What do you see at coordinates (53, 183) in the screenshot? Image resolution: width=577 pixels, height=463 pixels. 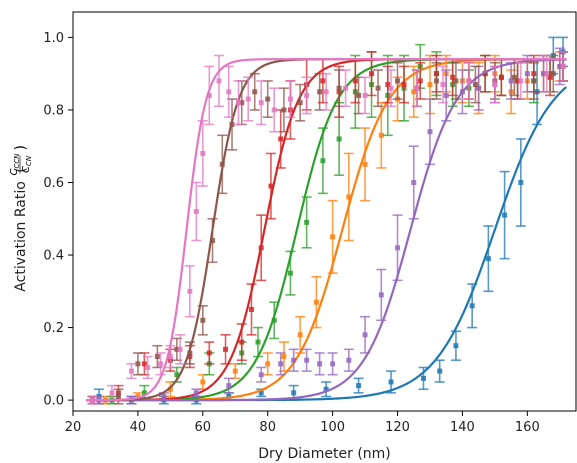 I see `y-tick-label: 0.6` at bounding box center [53, 183].